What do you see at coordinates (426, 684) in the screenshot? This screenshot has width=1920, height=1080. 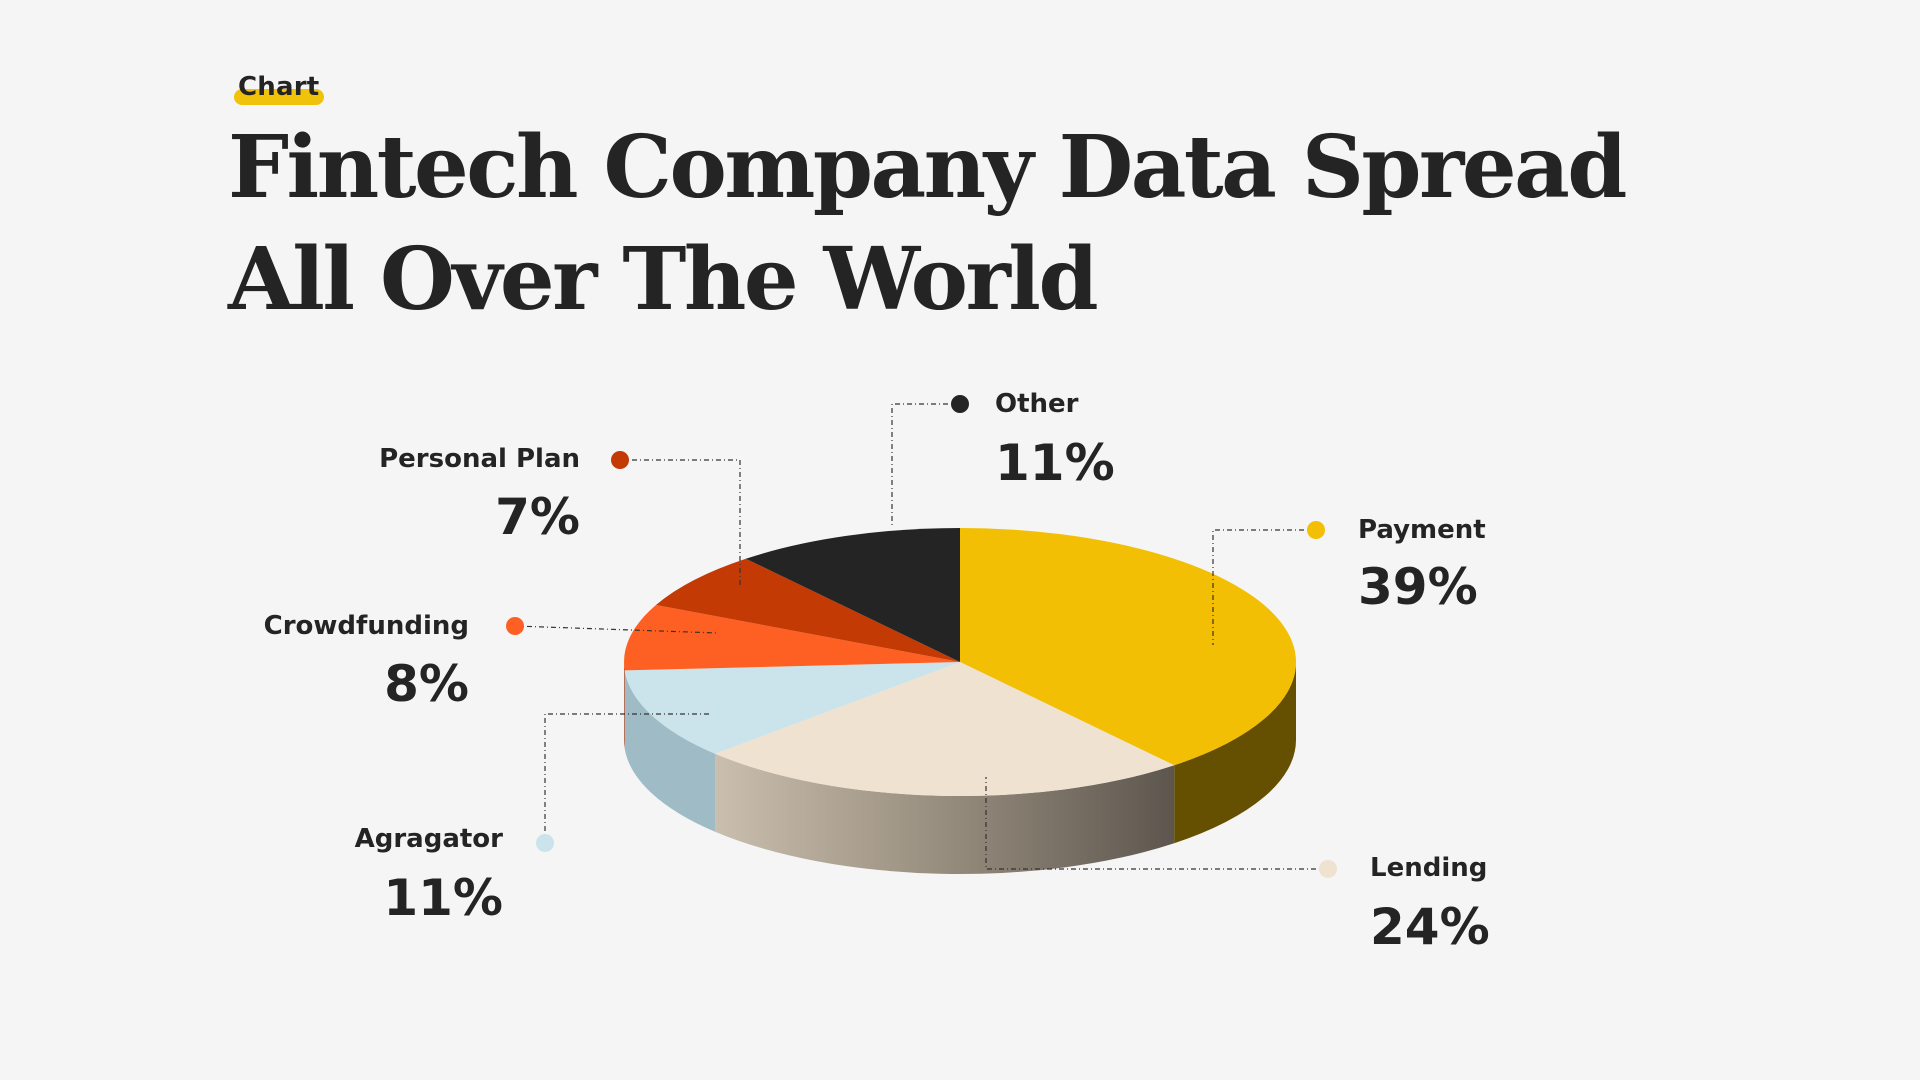 I see `slice-value-crowdfunding: 8%` at bounding box center [426, 684].